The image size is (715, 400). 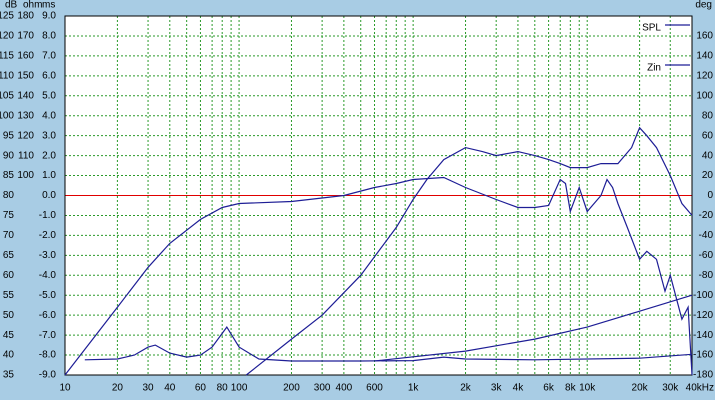 I want to click on y-tick-label: 60, so click(x=9, y=275).